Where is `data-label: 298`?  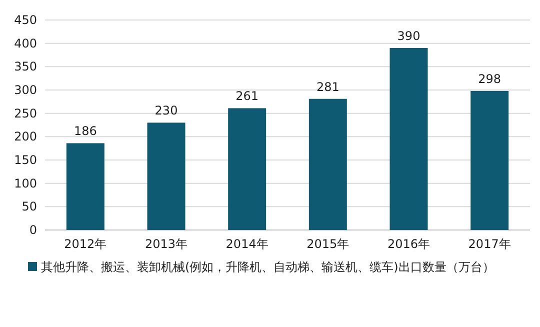
data-label: 298 is located at coordinates (490, 79).